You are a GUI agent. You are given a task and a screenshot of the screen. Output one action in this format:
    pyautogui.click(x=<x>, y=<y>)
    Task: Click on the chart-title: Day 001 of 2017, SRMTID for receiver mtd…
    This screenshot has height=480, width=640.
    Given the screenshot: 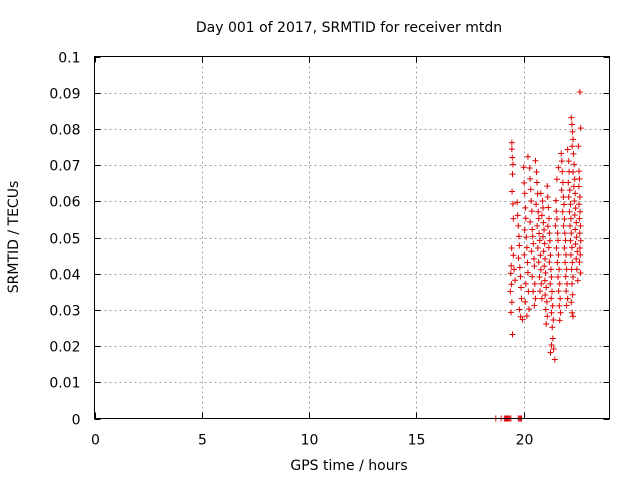 What is the action you would take?
    pyautogui.click(x=349, y=28)
    